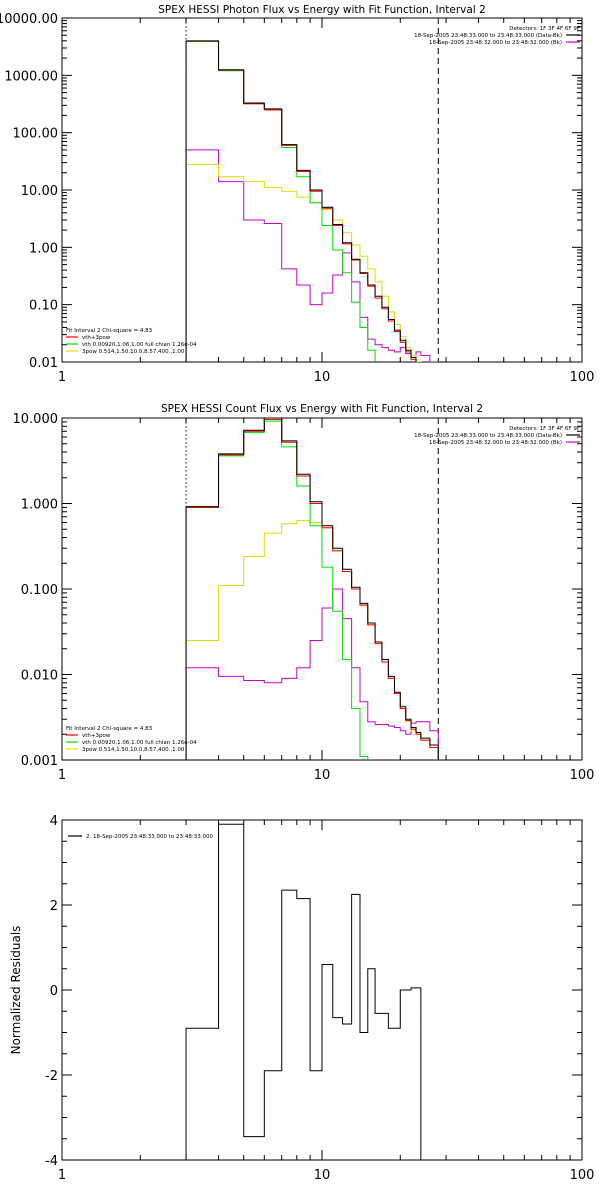 Image resolution: width=600 pixels, height=1204 pixels. I want to click on y-tick-label: 10.00, so click(39, 191).